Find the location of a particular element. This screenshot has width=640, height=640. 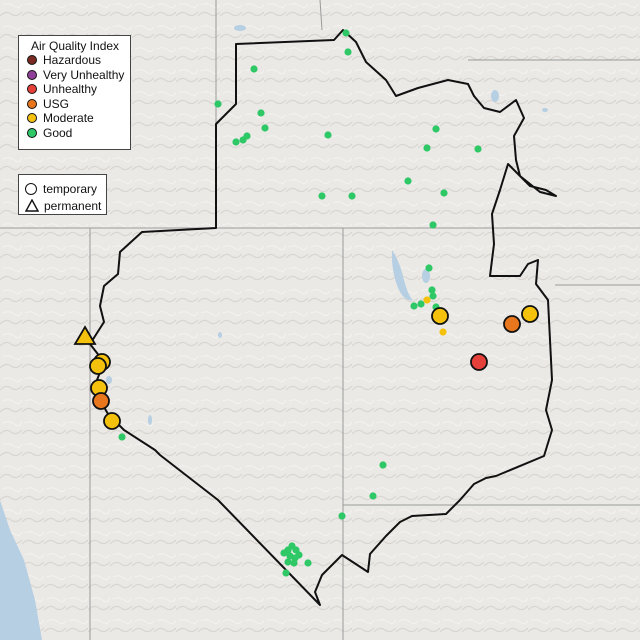

circle-icon is located at coordinates (31, 188).